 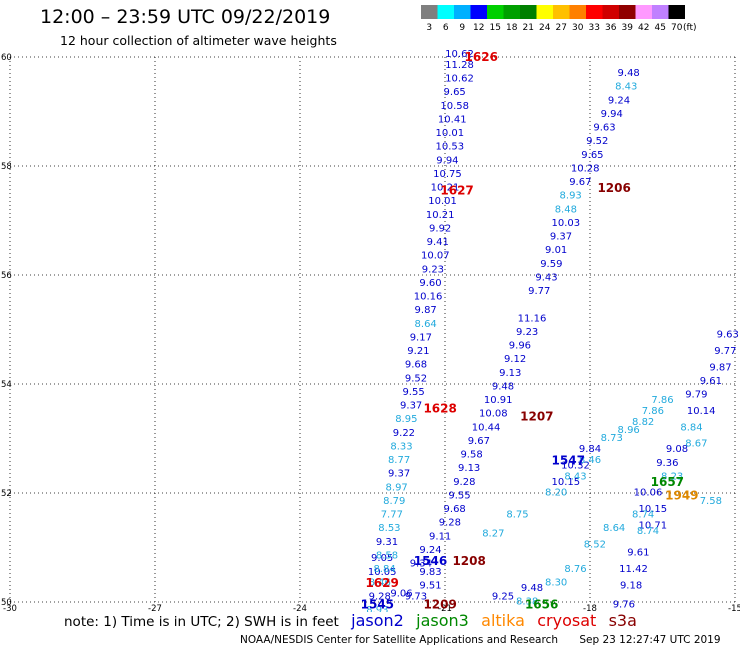 What do you see at coordinates (6, 167) in the screenshot?
I see `y-tick-label: 58` at bounding box center [6, 167].